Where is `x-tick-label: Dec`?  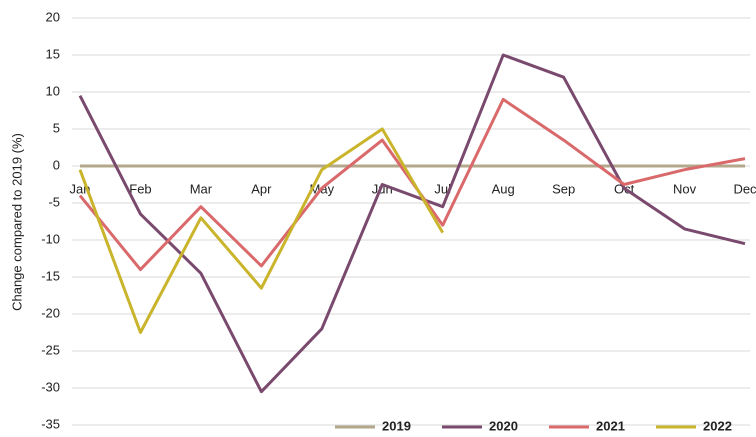 x-tick-label: Dec is located at coordinates (744, 188).